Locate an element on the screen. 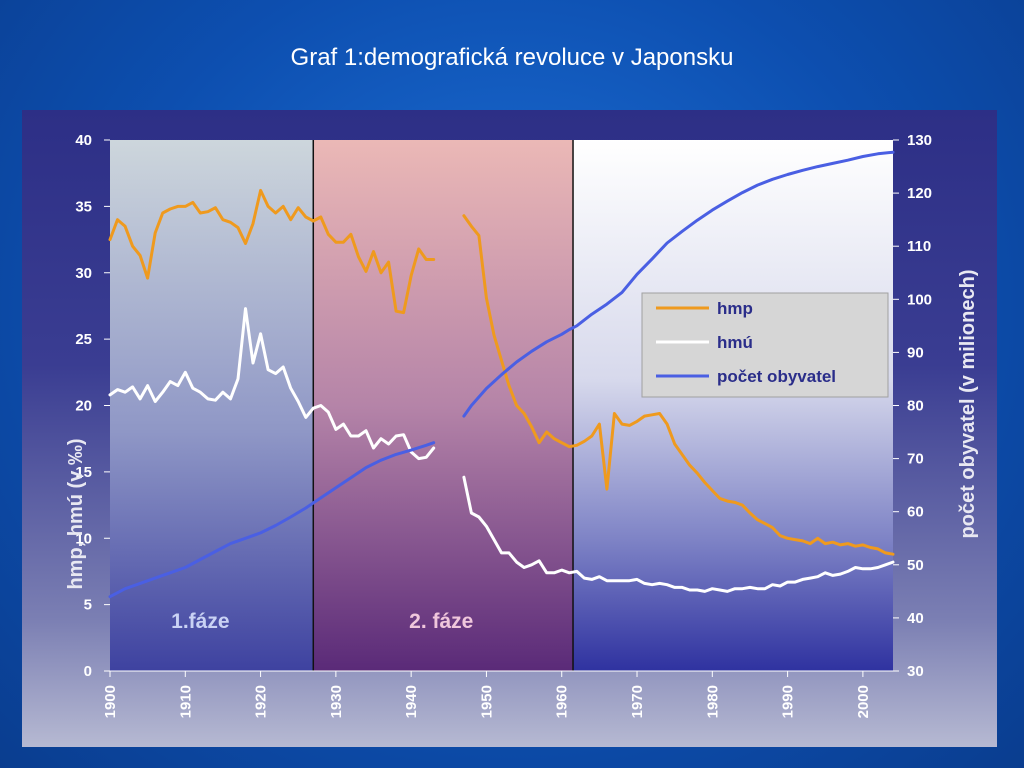 Image resolution: width=1024 pixels, height=768 pixels. x-tick-label: 2000 is located at coordinates (863, 701).